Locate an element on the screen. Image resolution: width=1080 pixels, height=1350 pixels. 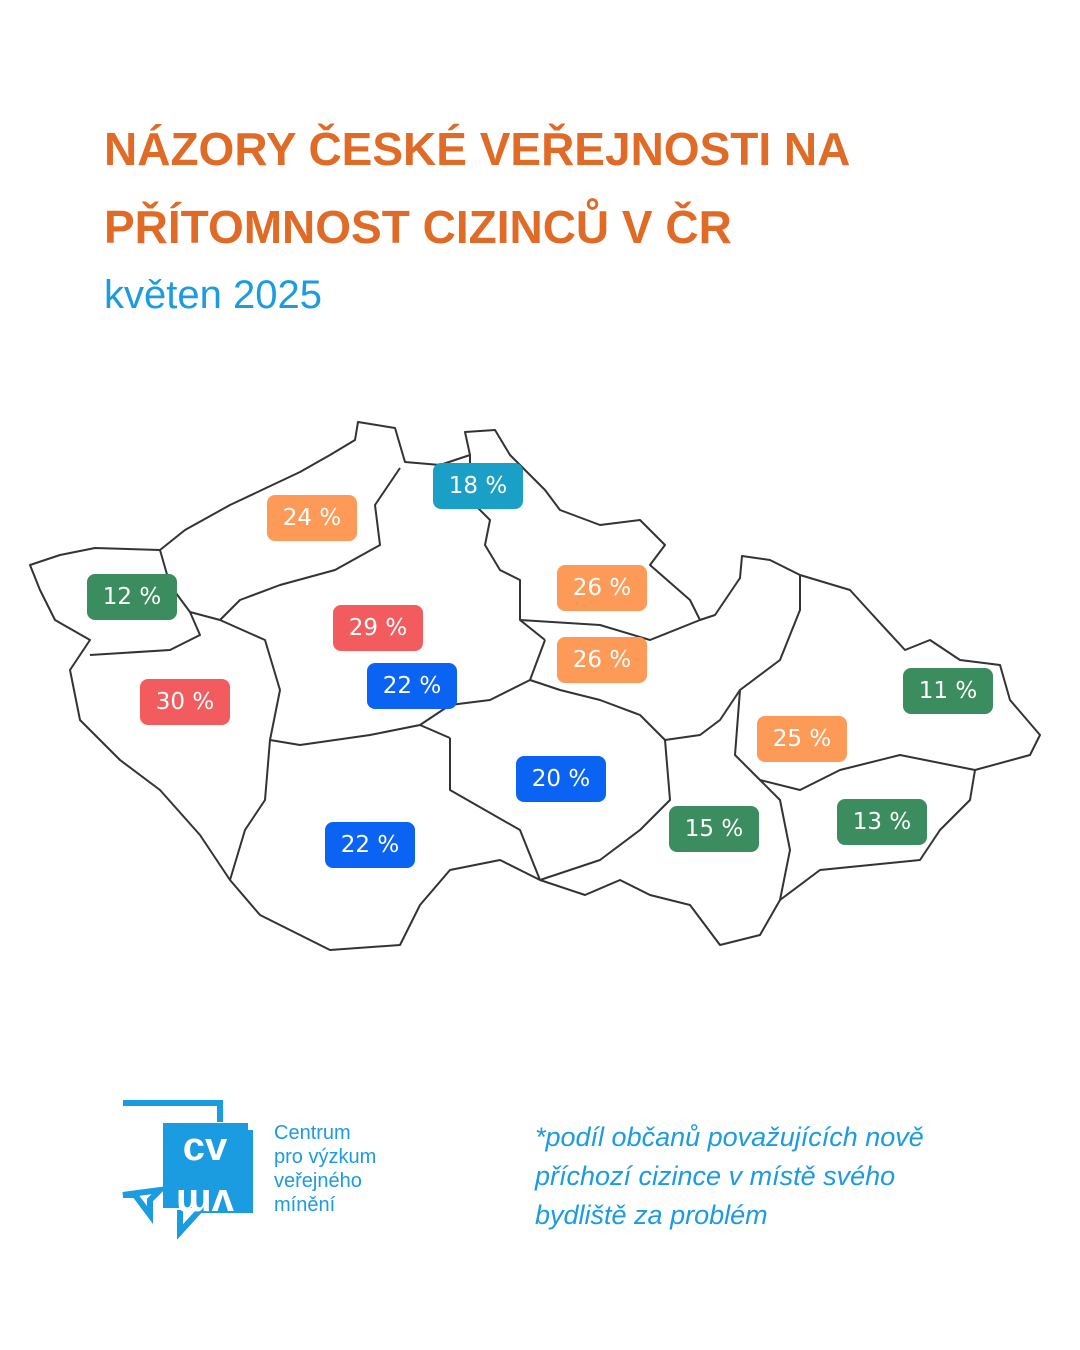
region-label: 11 % is located at coordinates (948, 691).